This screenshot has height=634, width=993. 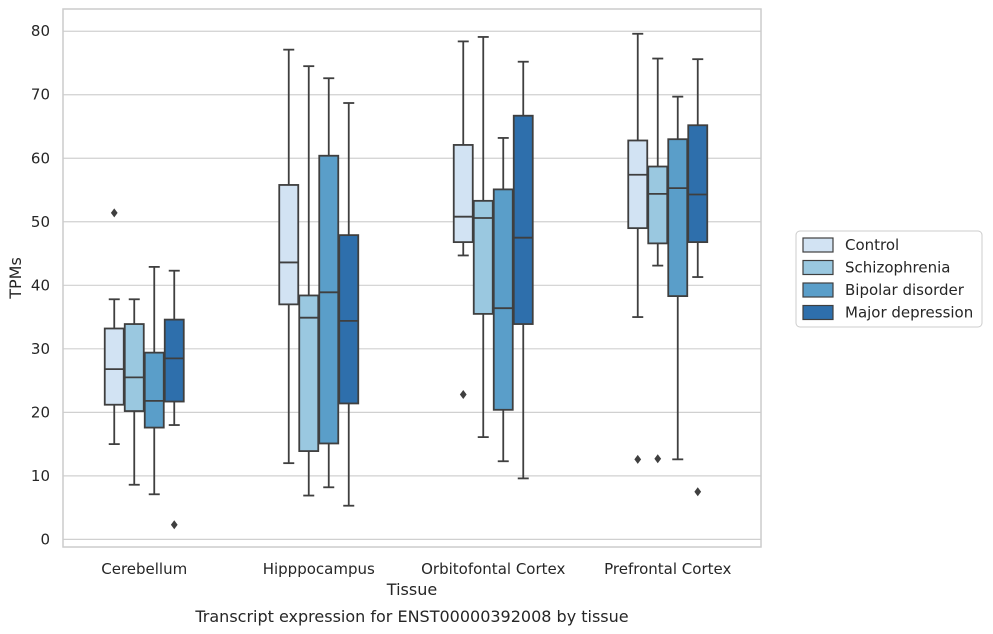 I want to click on y-tick-label: 60, so click(x=40, y=158).